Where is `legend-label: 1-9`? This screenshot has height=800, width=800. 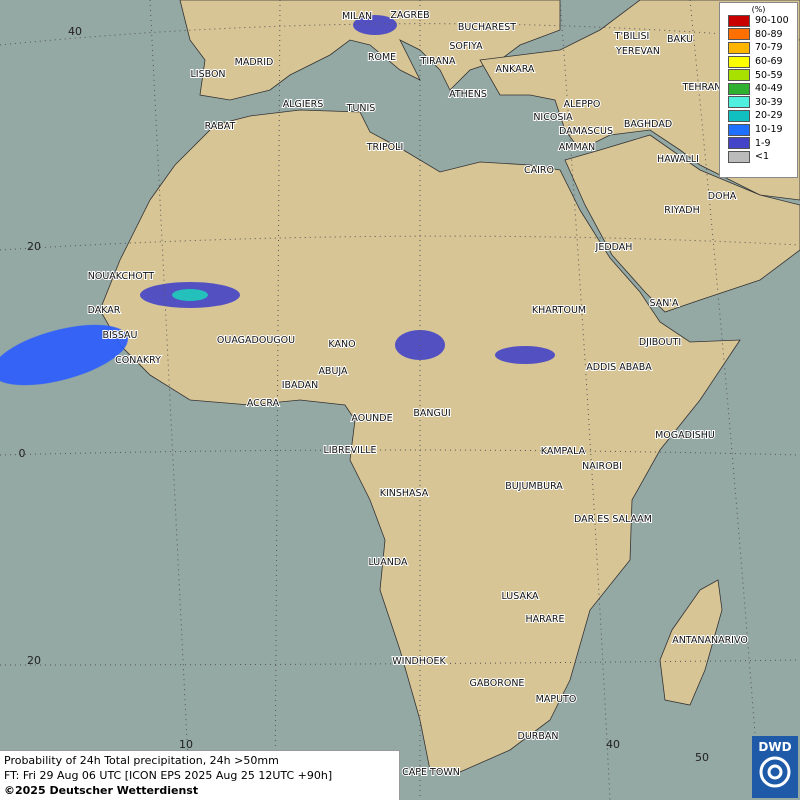 legend-label: 1-9 is located at coordinates (763, 143).